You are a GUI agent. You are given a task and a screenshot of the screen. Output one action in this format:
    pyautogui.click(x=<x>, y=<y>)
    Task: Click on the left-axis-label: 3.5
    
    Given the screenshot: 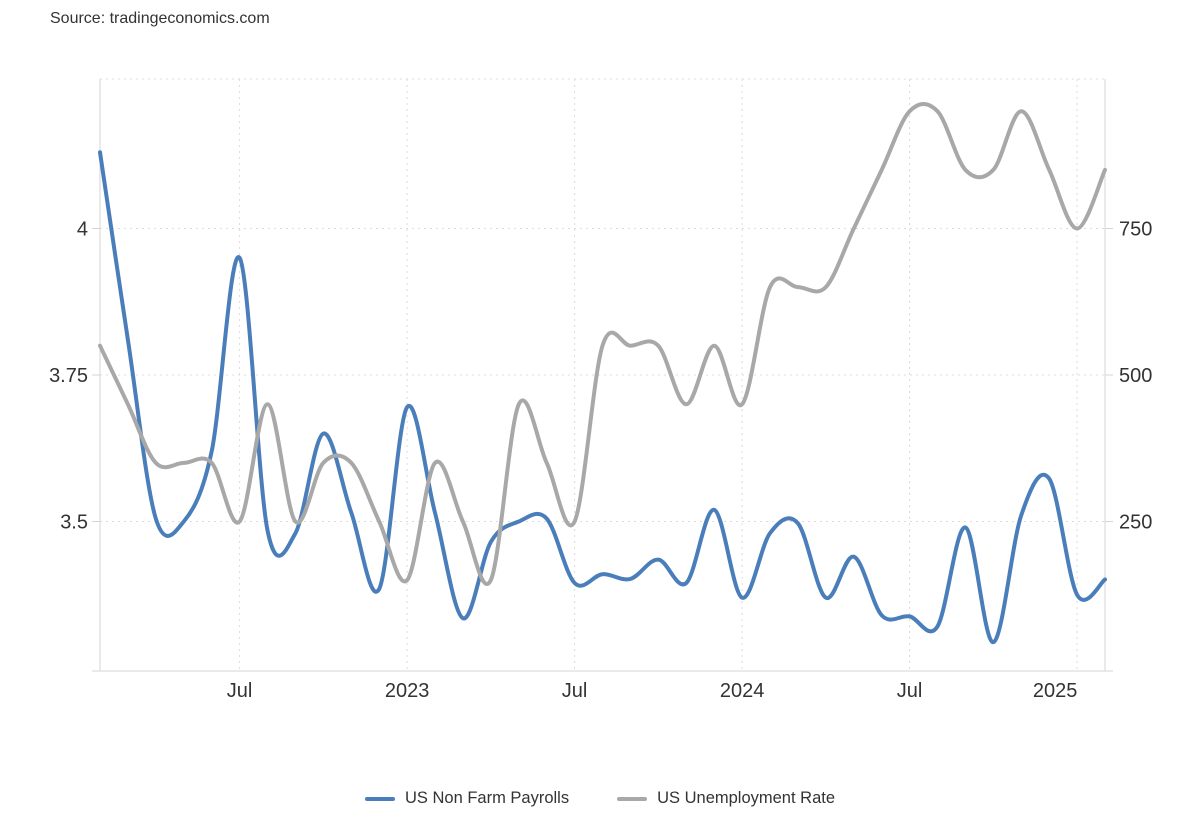 What is the action you would take?
    pyautogui.click(x=74, y=523)
    